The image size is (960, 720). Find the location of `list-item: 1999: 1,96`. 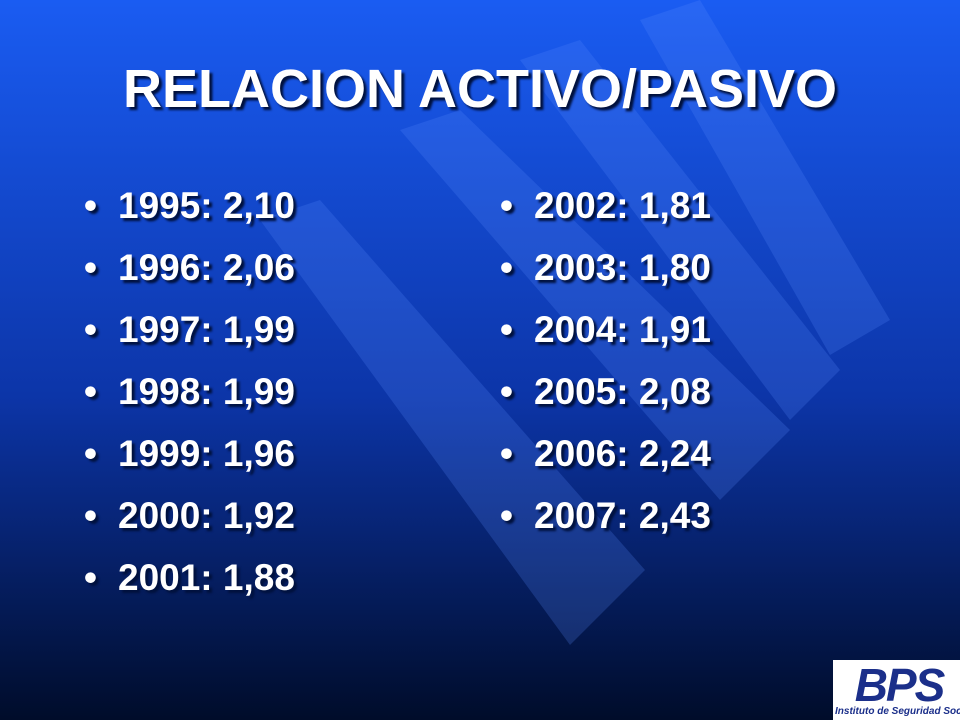

list-item: 1999: 1,96 is located at coordinates (189, 462).